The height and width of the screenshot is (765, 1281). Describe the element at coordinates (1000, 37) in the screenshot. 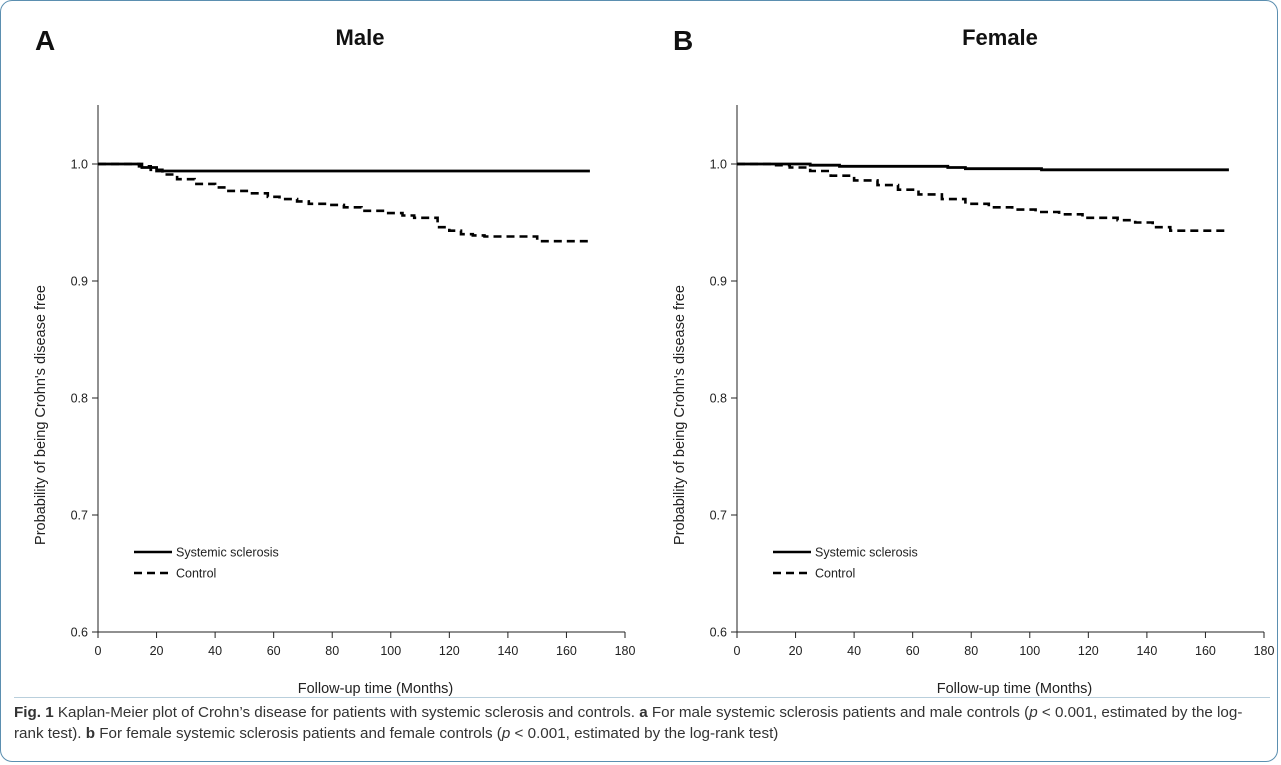

I see `panel-title: Female` at that location.